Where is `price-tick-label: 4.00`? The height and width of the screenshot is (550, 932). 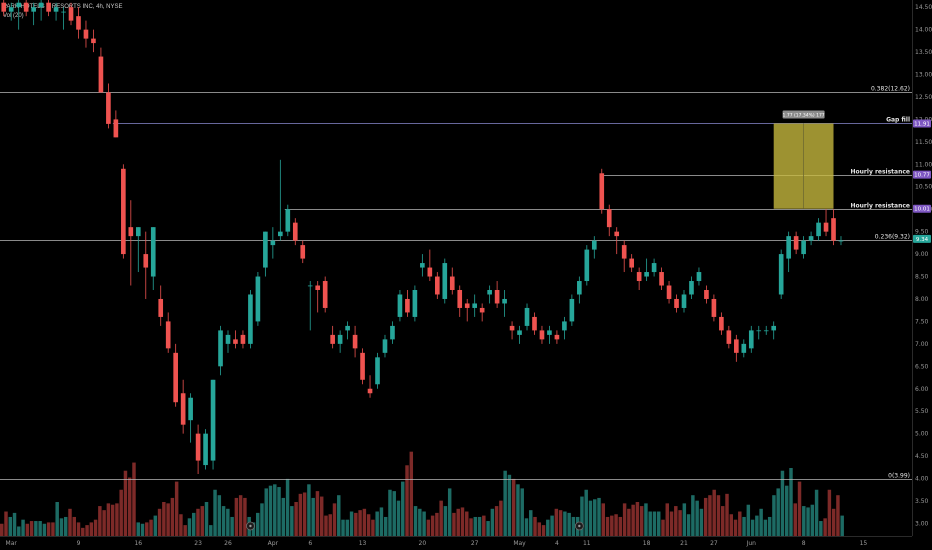
price-tick-label: 4.00 is located at coordinates (922, 479).